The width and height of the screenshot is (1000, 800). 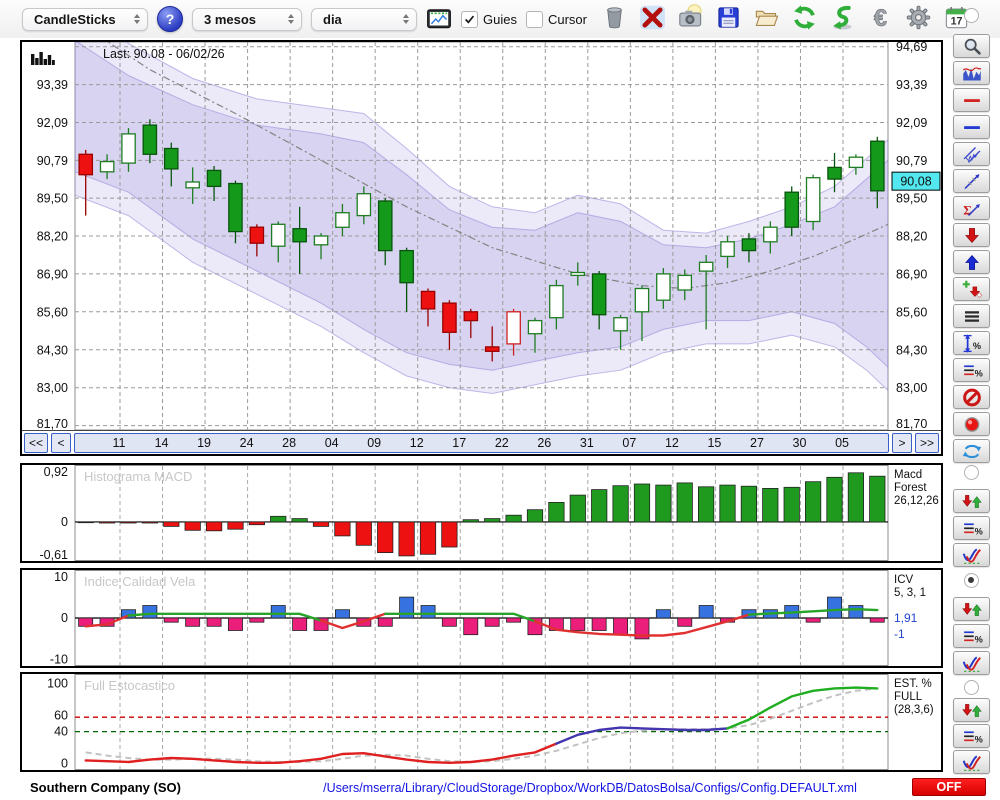 I want to click on mini-histogram-icon, so click(x=43, y=58).